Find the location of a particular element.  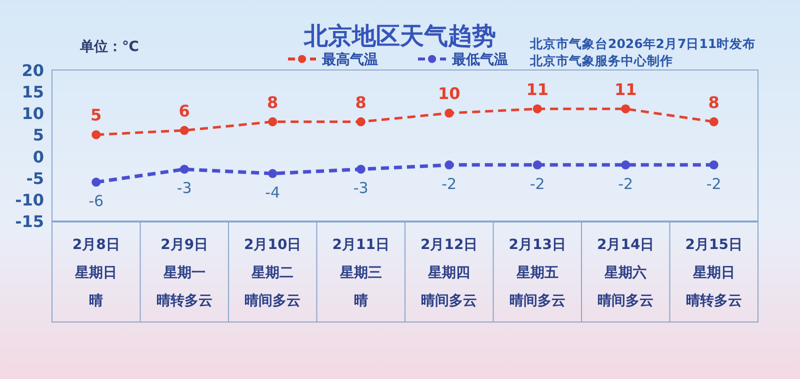

text: 北京市气象台2026年2月7日11时发布 is located at coordinates (642, 43).